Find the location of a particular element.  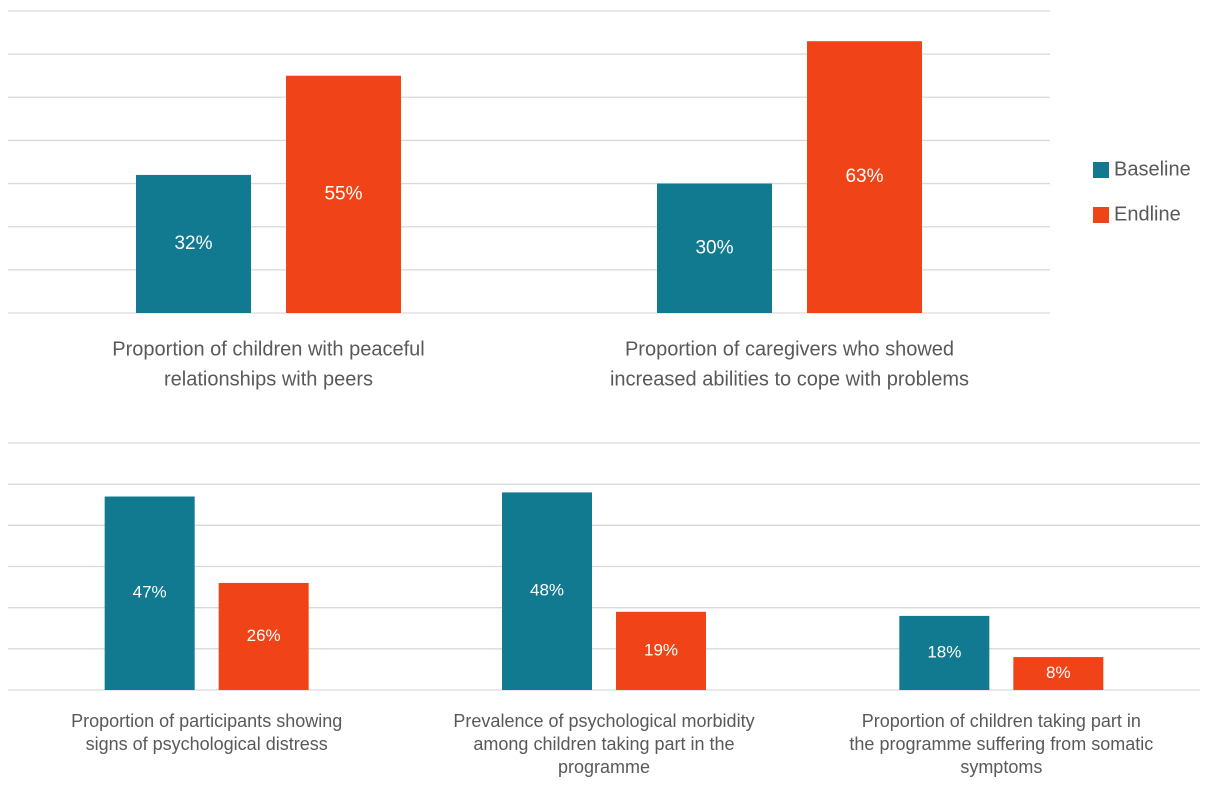

x-tick-label: among children taking part in the is located at coordinates (603, 744).